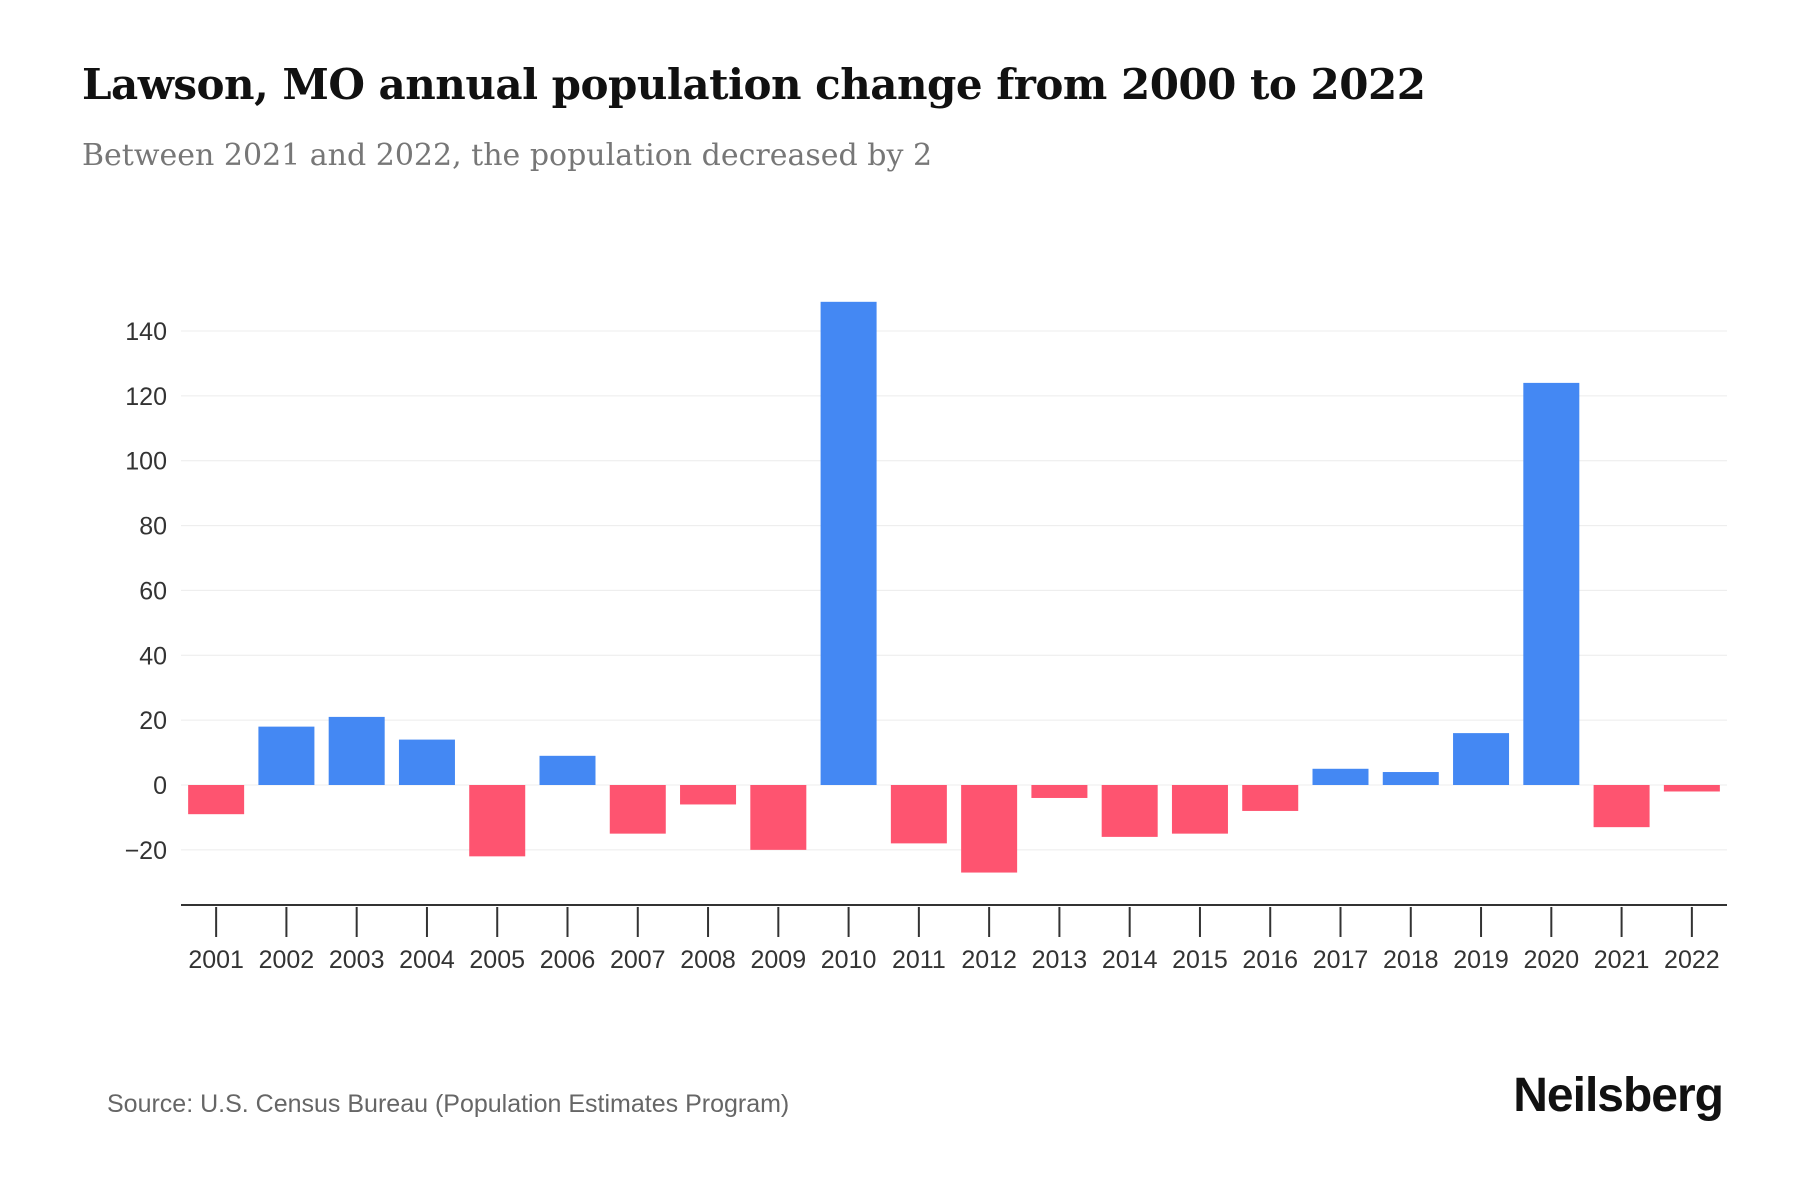 Image resolution: width=1800 pixels, height=1200 pixels. Describe the element at coordinates (1692, 960) in the screenshot. I see `x-tick-label: 2022` at that location.